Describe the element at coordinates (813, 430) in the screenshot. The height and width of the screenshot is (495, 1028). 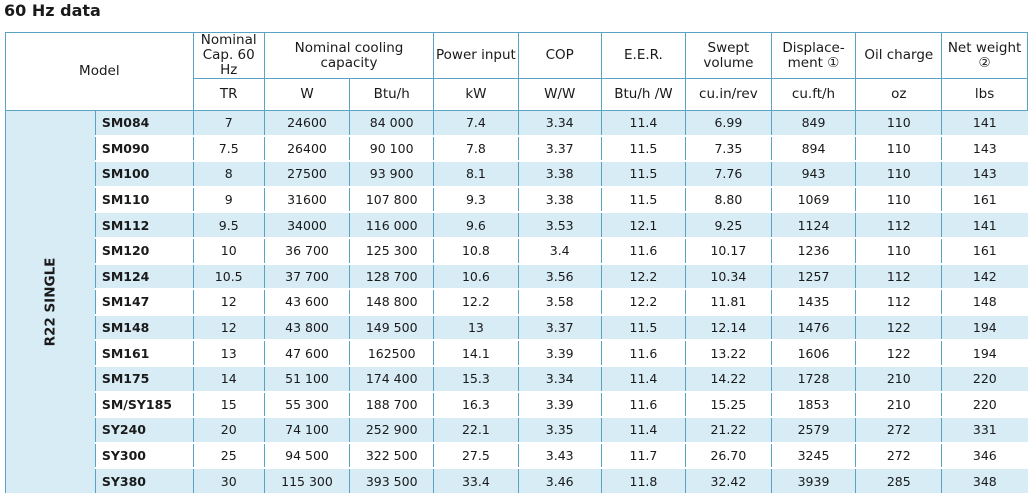
I see `cell-displacement: 2579` at that location.